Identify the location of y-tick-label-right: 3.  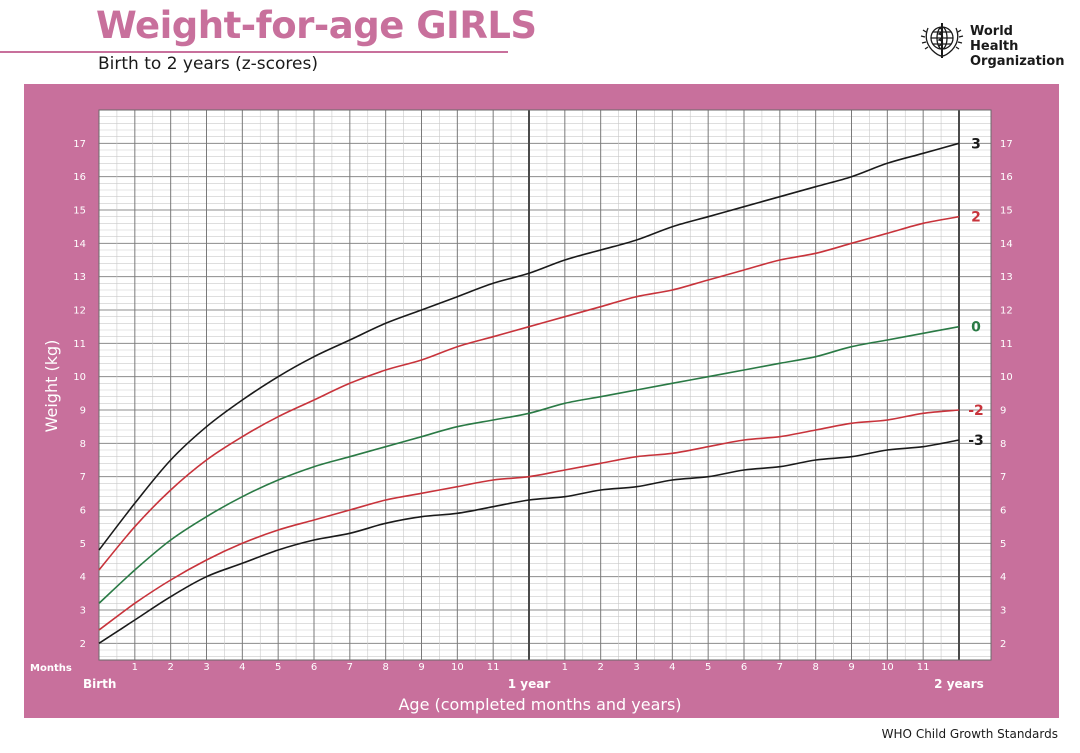
(1003, 611).